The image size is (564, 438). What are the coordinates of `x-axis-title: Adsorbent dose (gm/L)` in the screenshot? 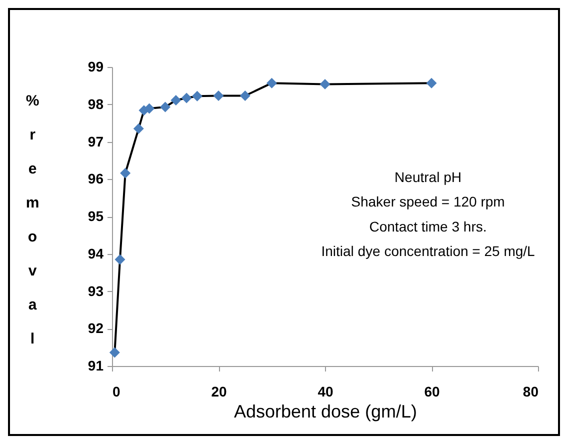 It's located at (326, 412).